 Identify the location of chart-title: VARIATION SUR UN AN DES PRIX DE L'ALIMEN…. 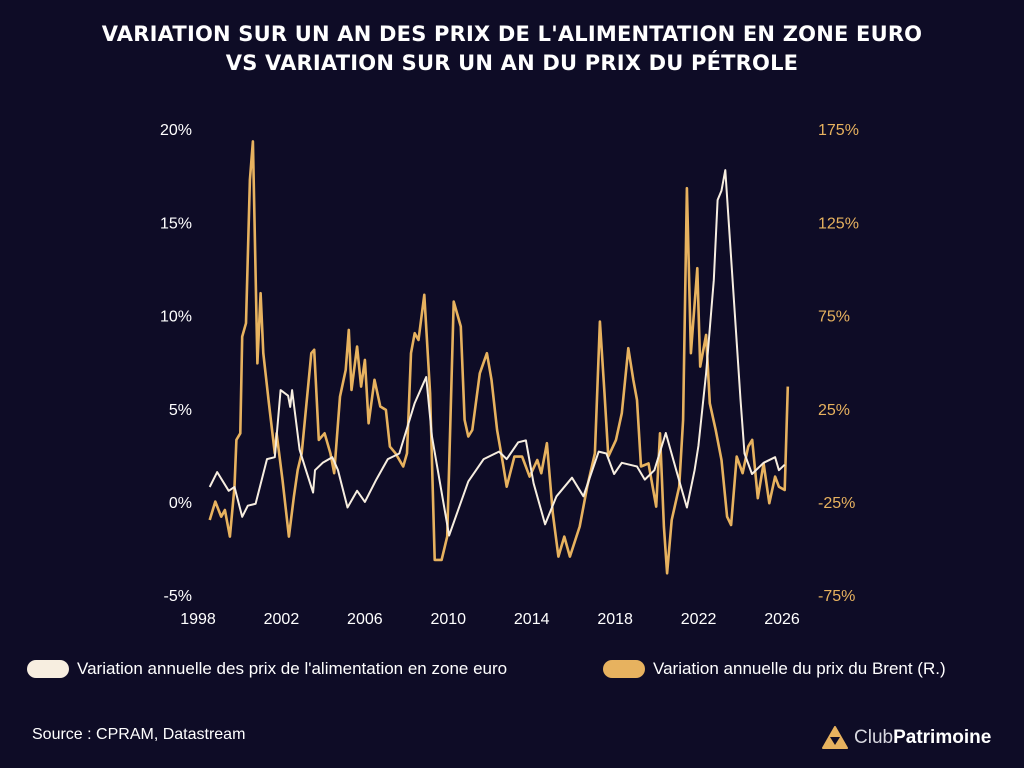
(512, 49).